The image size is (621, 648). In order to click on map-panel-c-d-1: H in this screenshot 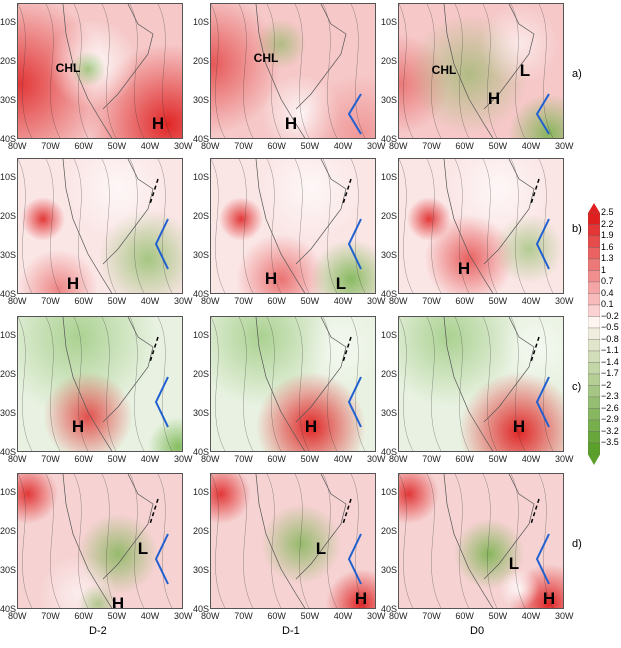, I will do `click(293, 384)`.